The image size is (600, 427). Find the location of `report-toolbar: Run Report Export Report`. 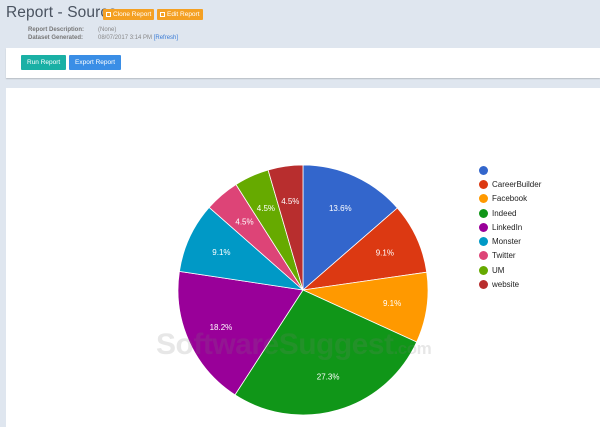

report-toolbar: Run Report Export Report is located at coordinates (303, 63).